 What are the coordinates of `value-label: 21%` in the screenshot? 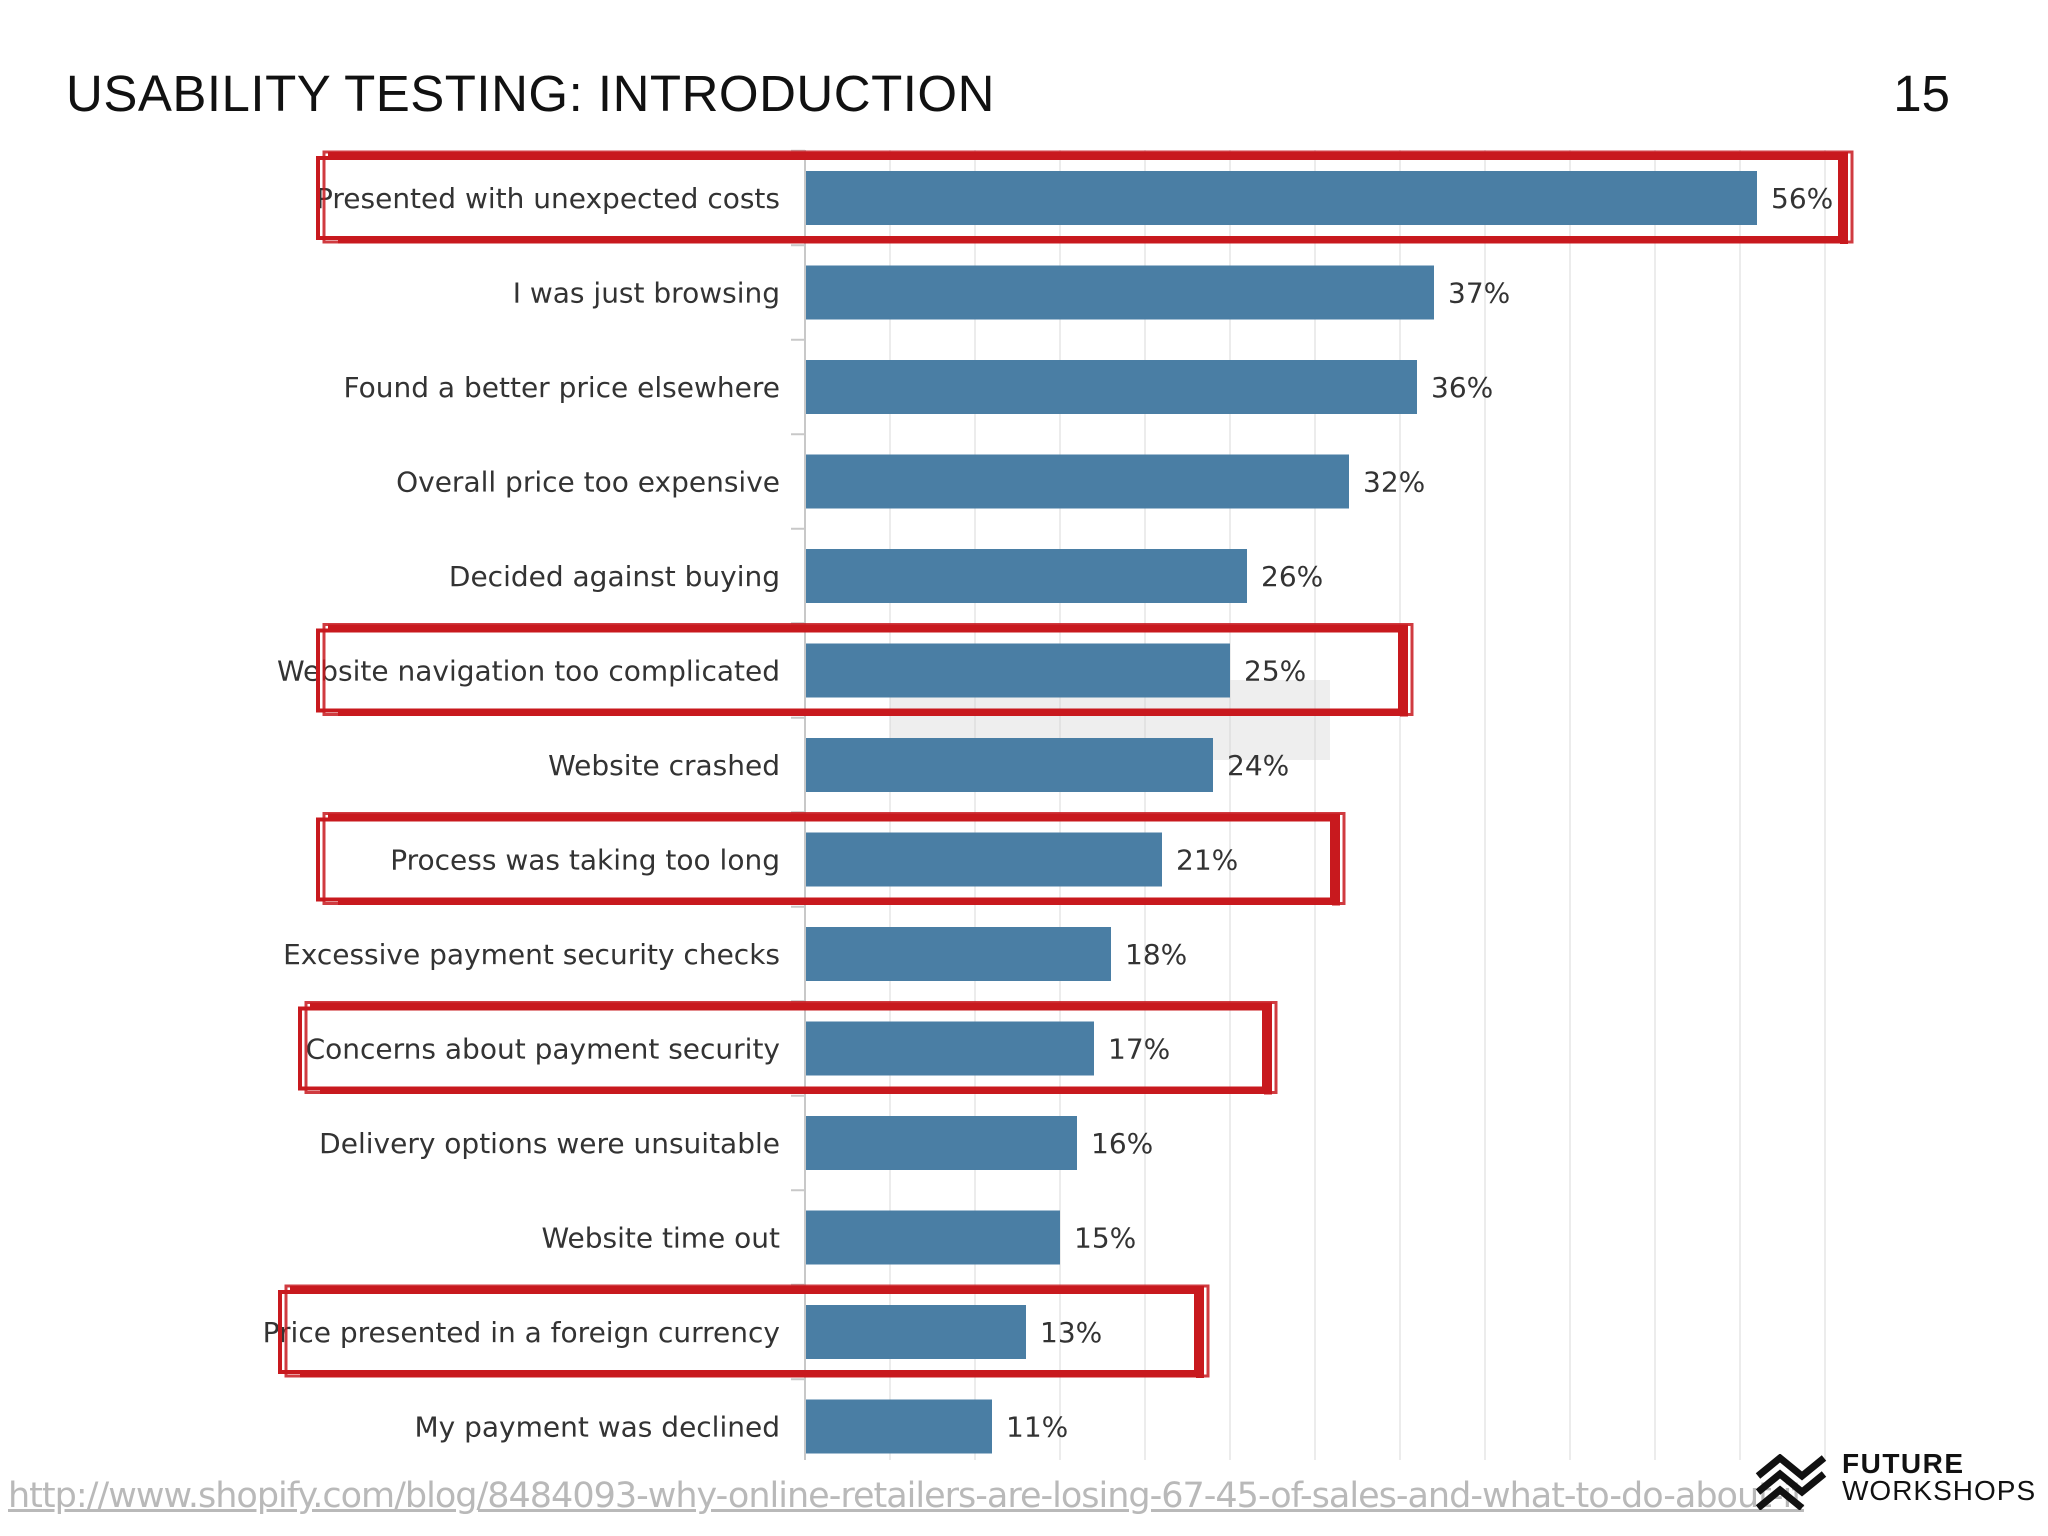 It's located at (1207, 860).